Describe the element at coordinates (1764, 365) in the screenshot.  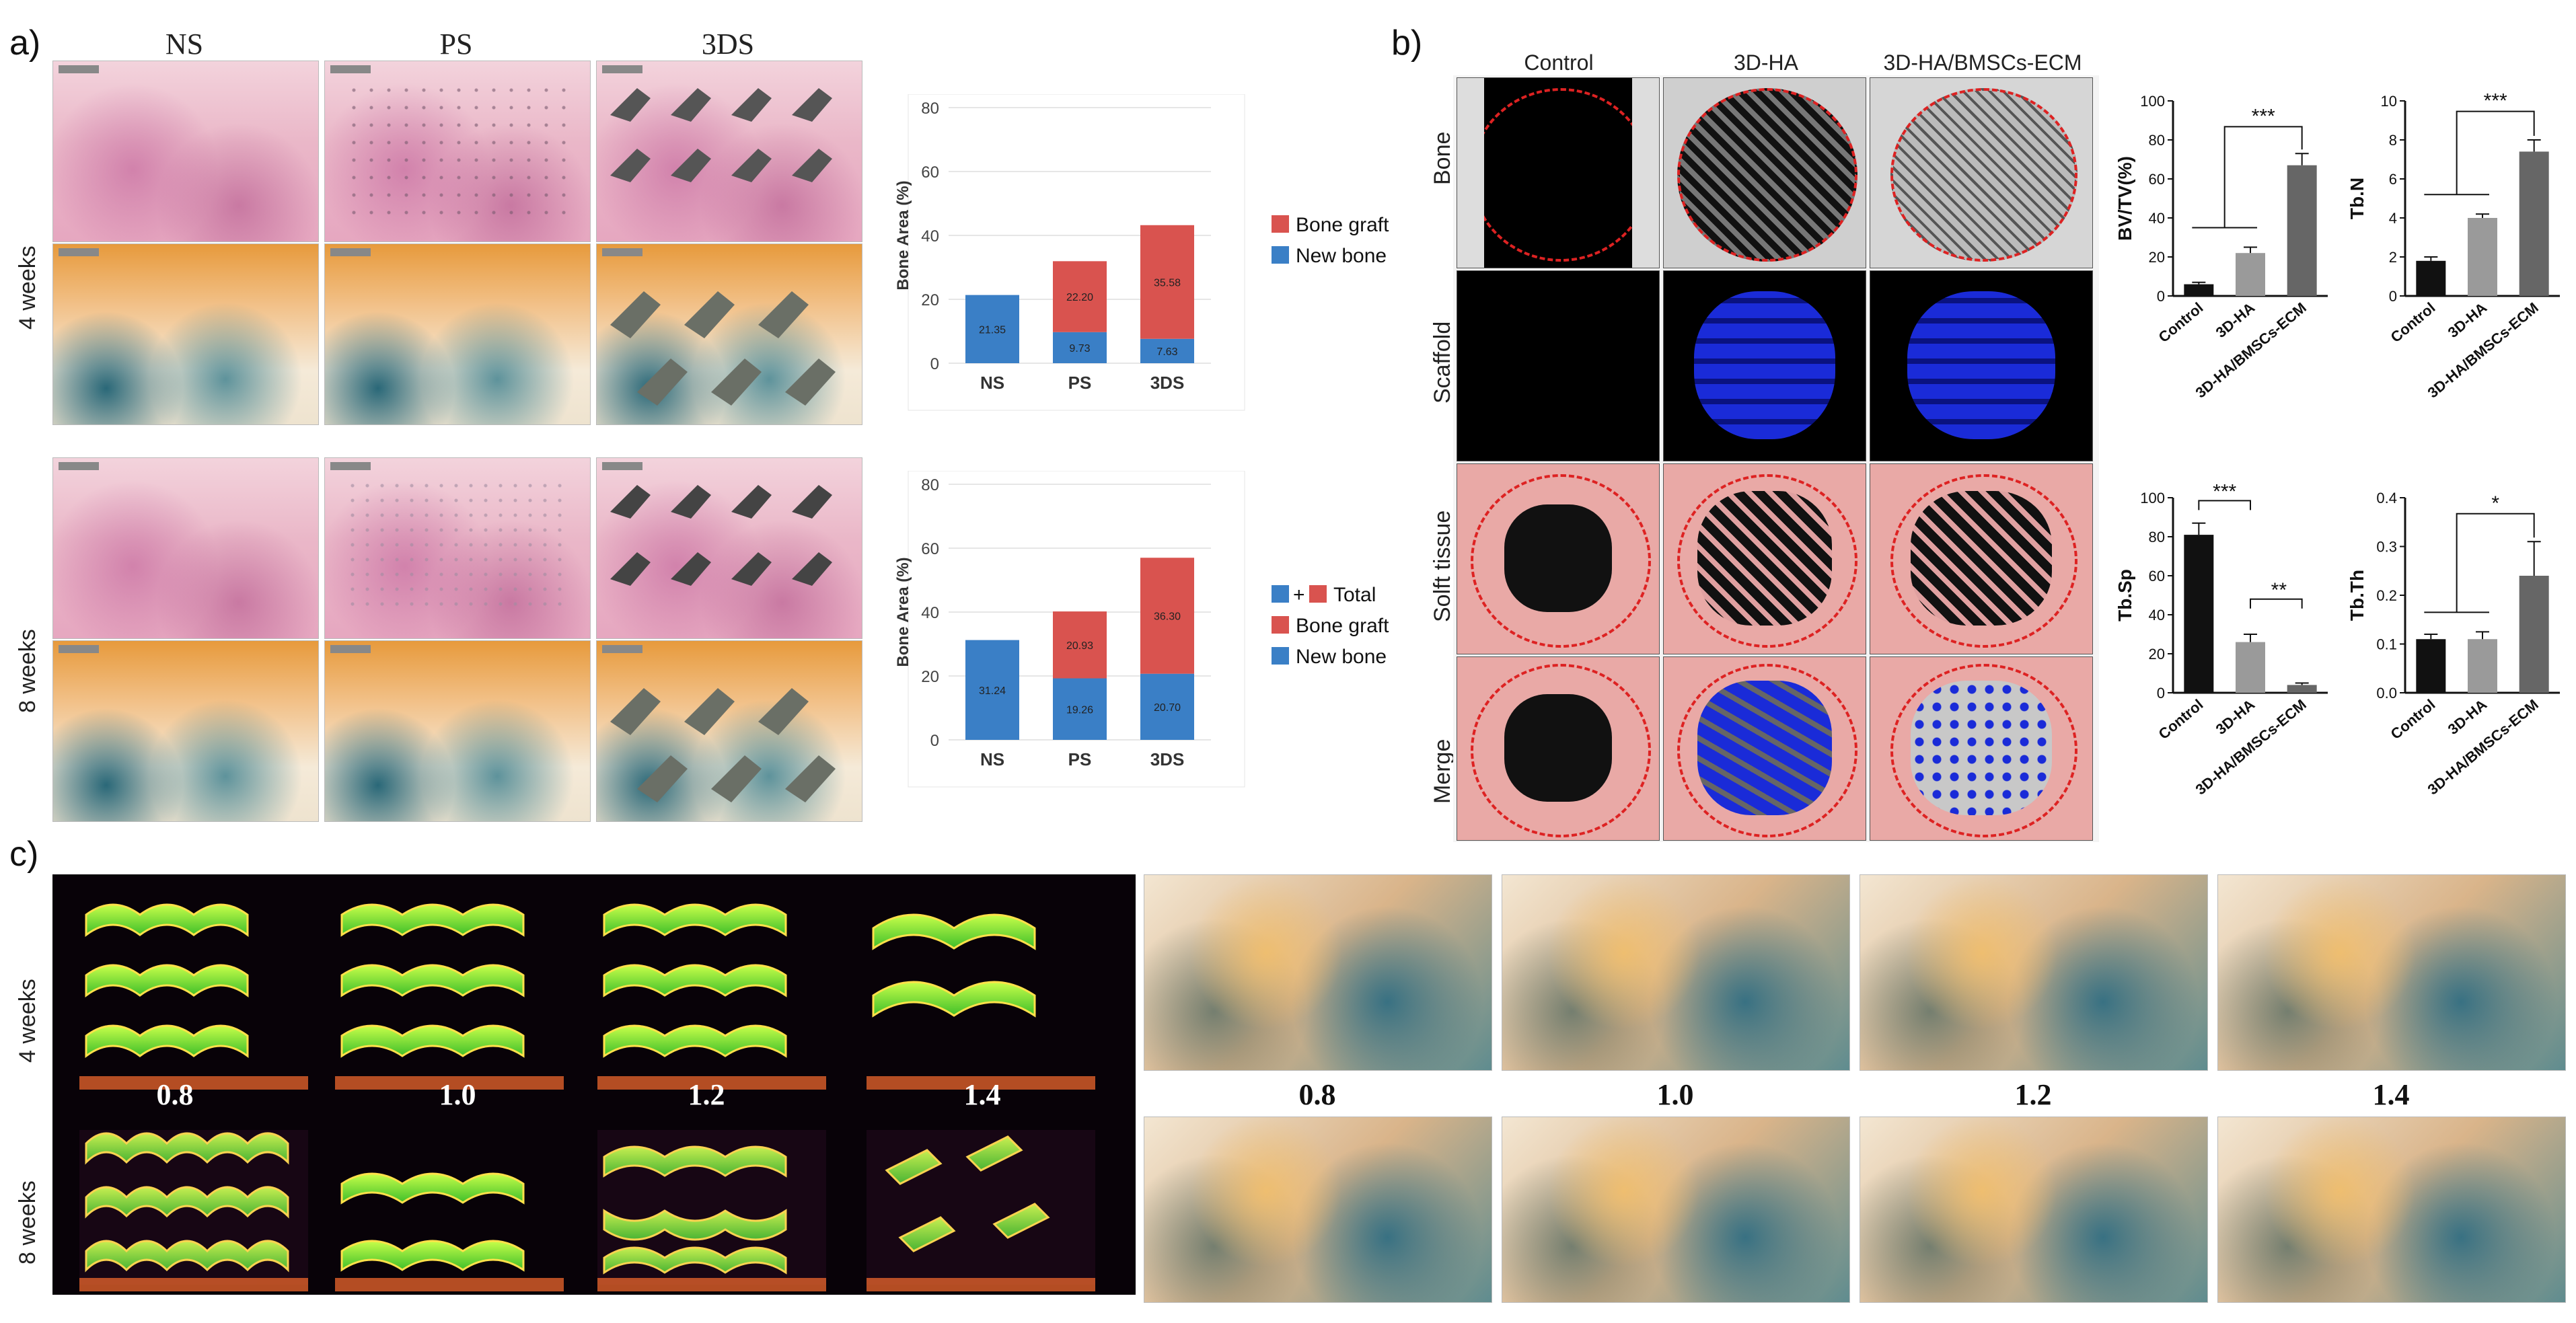
I see `microct-scaffold-3dha` at that location.